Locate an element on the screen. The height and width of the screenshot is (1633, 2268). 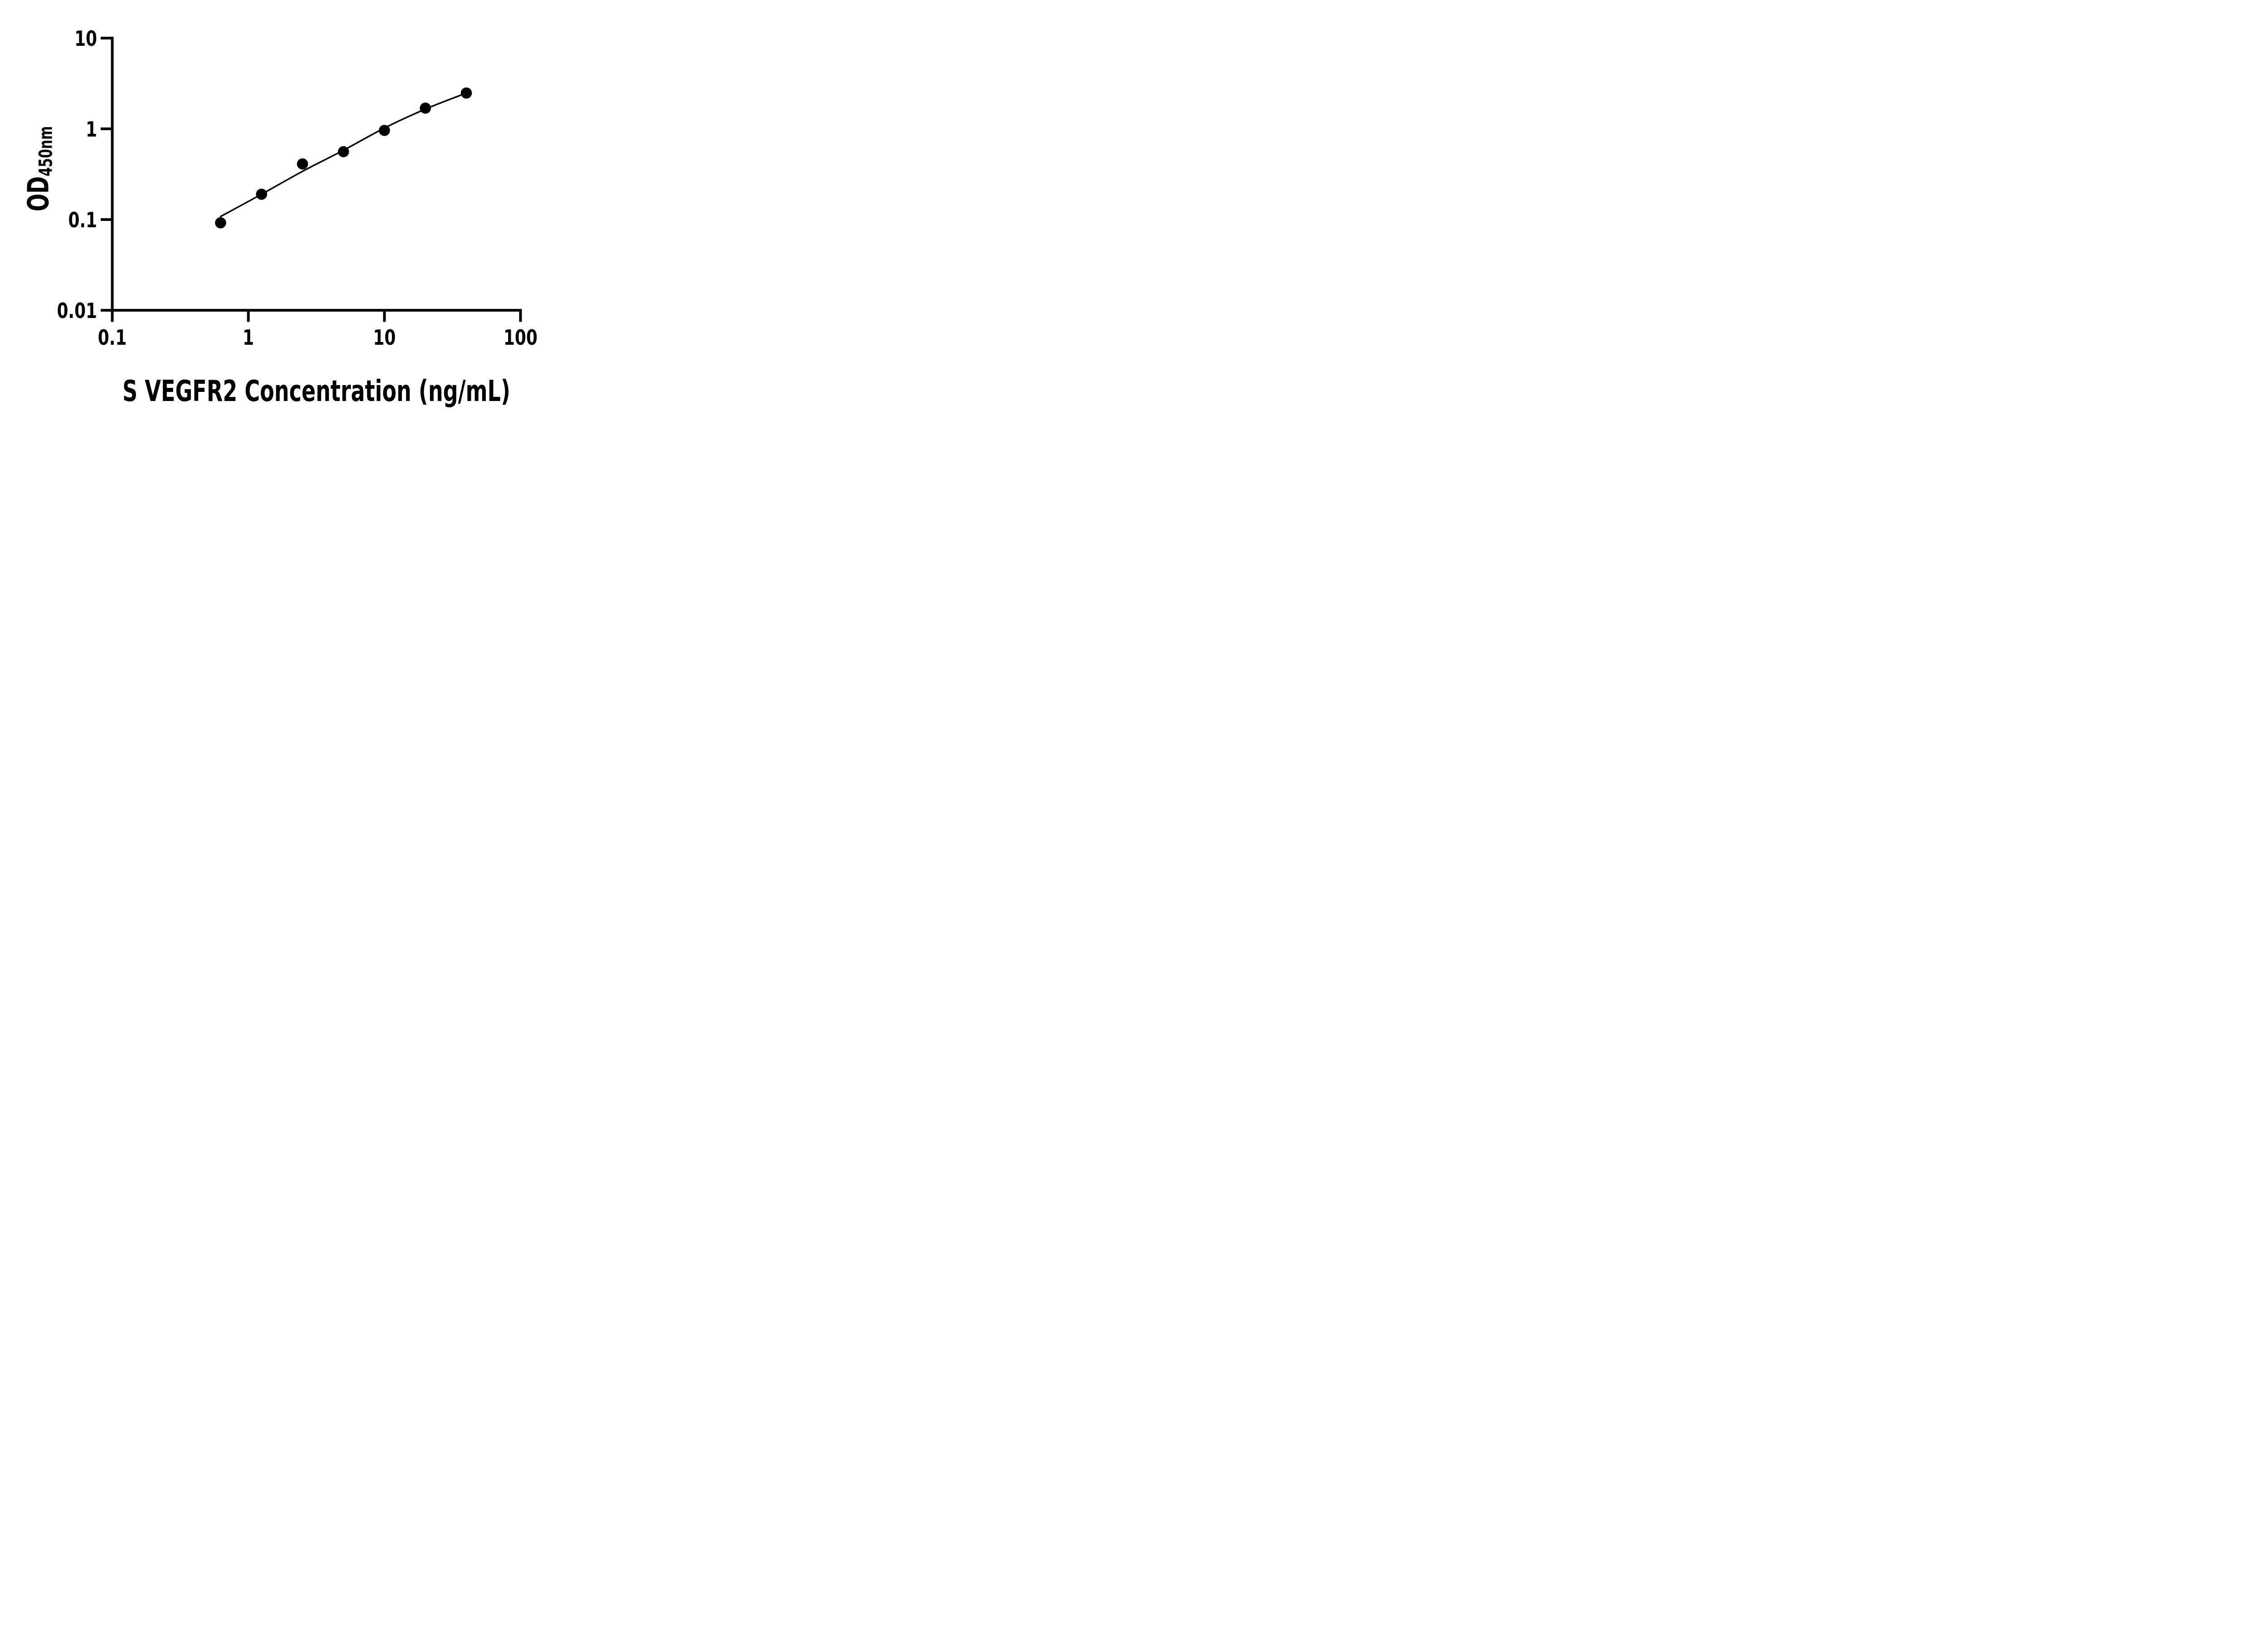
x-tick-label: 100 is located at coordinates (521, 338).